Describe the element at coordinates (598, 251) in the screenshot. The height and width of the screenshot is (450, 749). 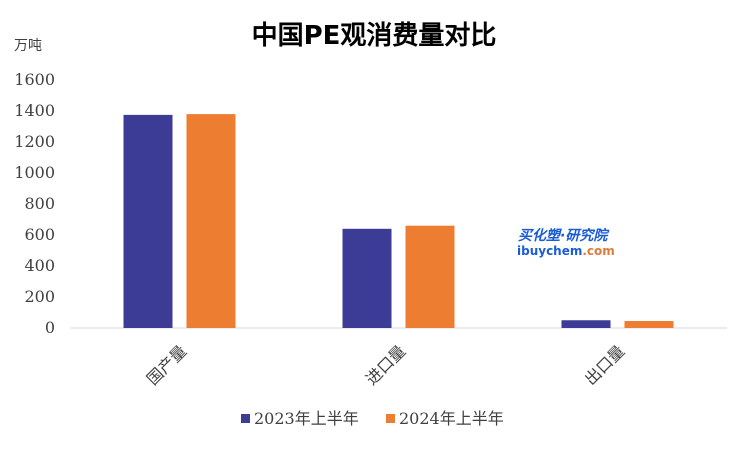
I see `watermark-line2-right: .com` at that location.